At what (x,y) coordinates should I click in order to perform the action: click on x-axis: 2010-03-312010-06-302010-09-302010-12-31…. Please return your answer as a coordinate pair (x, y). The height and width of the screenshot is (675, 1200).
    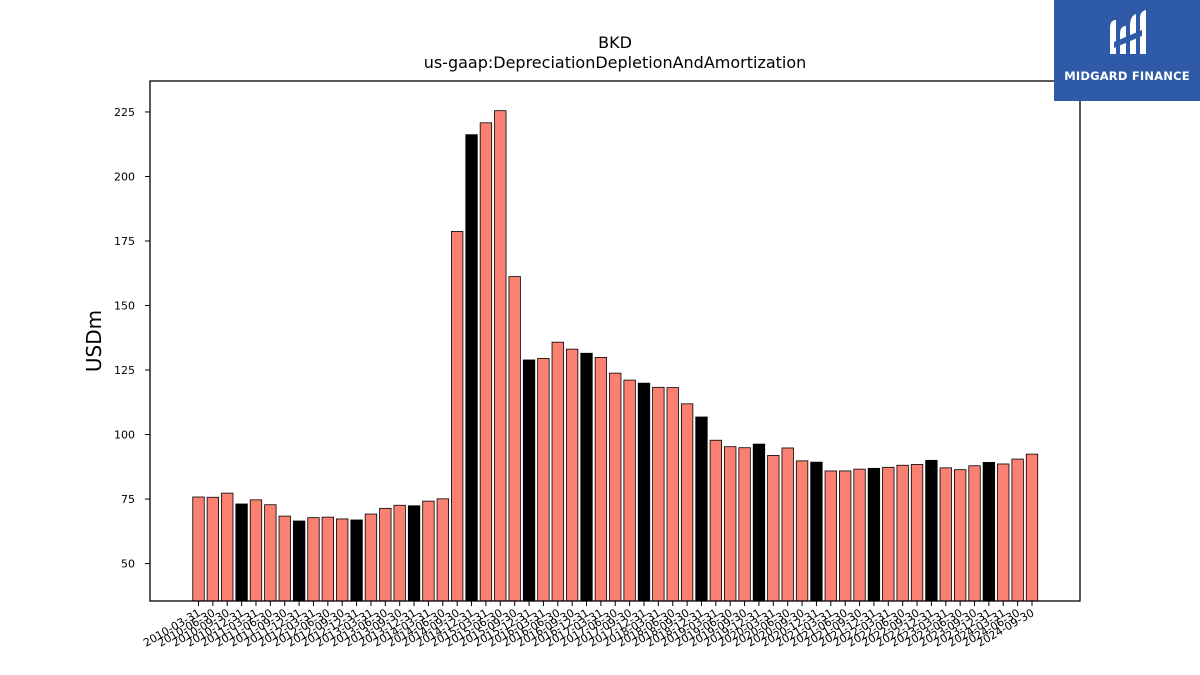
    Looking at the image, I should click on (589, 625).